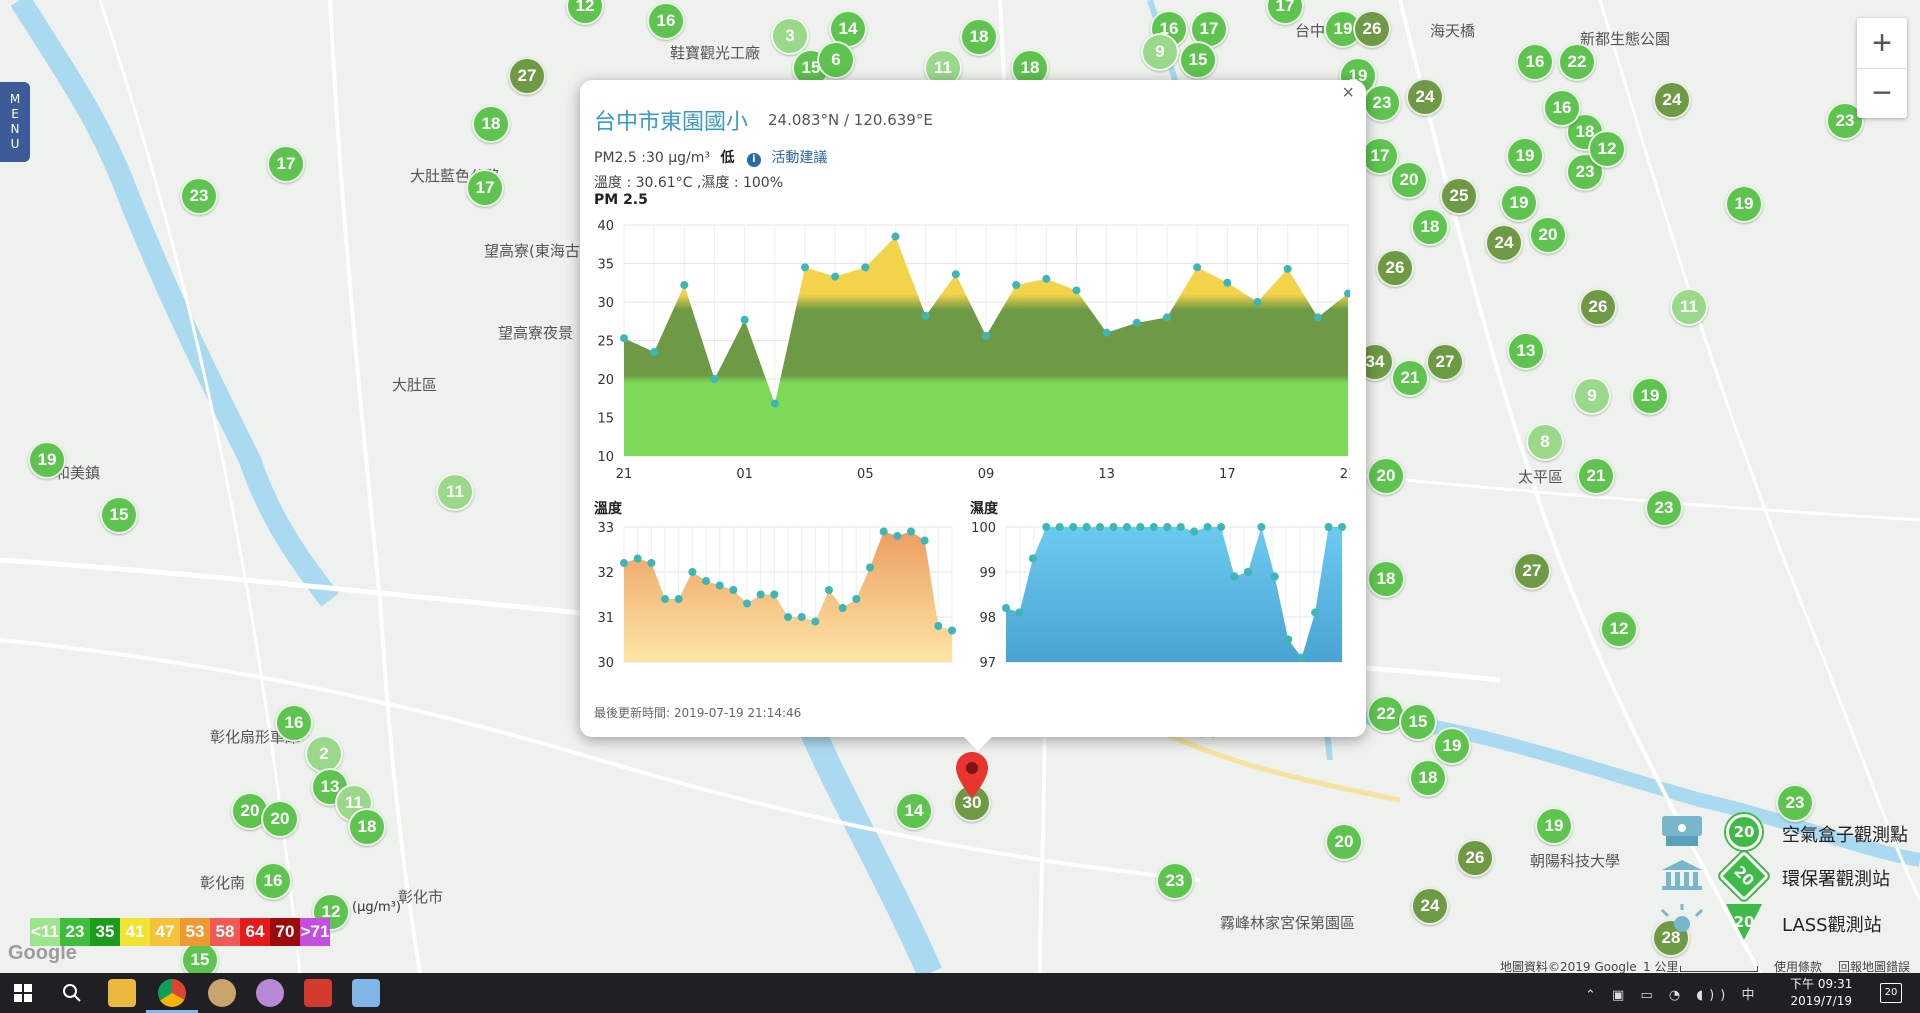 The width and height of the screenshot is (1920, 1013). I want to click on zoom-out-button: −, so click(1882, 93).